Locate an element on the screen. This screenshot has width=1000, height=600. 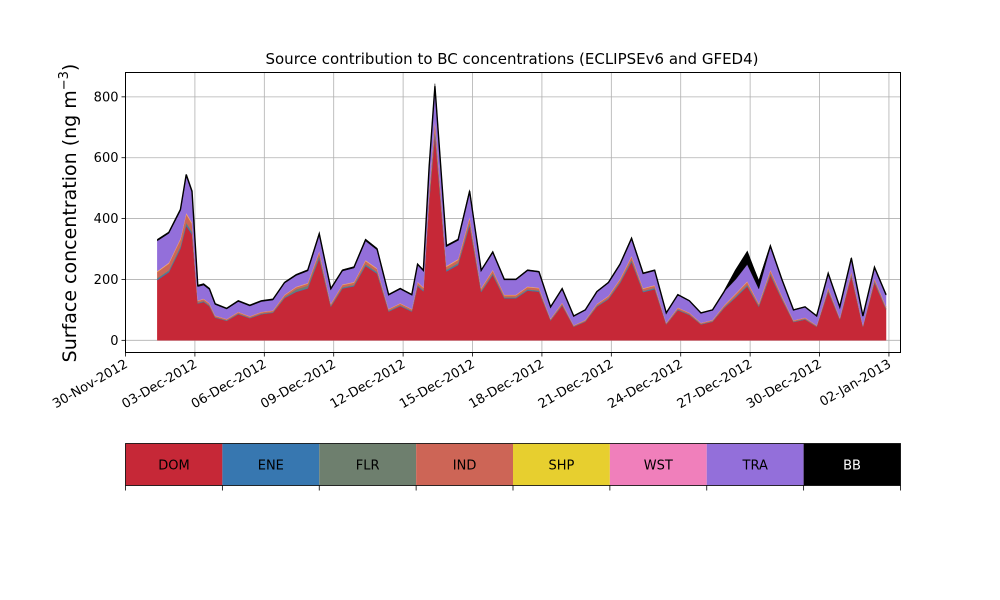
legend-label-tra: TRA is located at coordinates (755, 466).